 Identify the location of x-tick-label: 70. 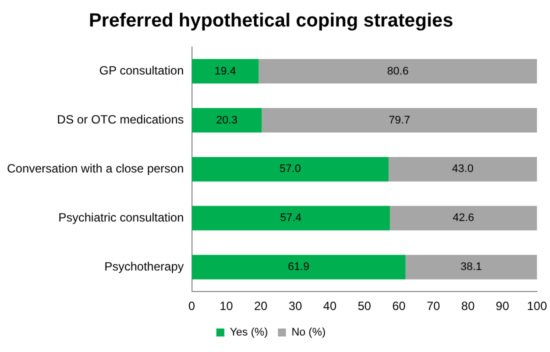
(433, 306).